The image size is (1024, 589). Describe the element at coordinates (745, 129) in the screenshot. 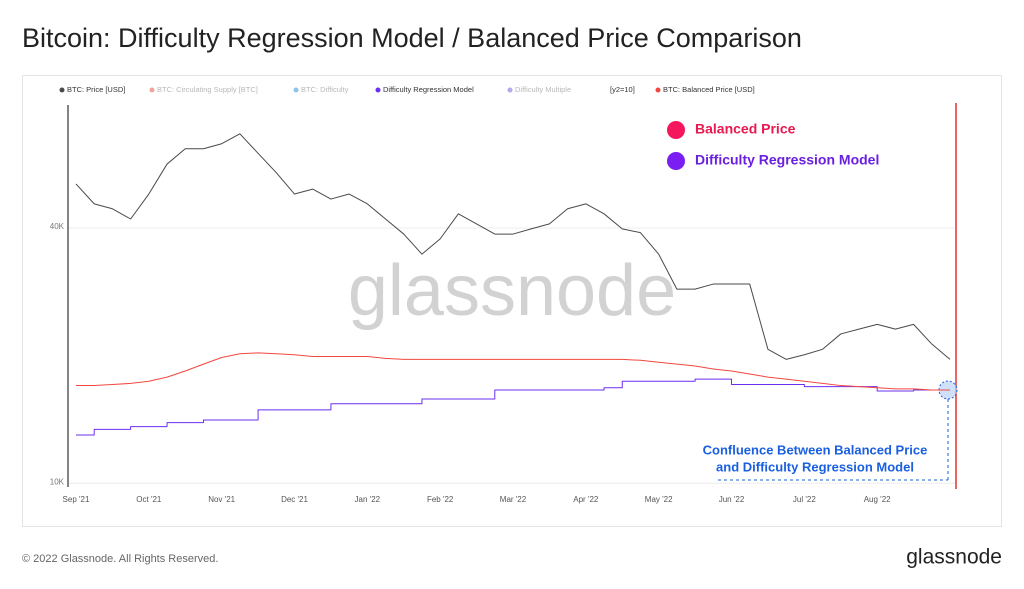

I see `annotation-label: Balanced Price` at that location.